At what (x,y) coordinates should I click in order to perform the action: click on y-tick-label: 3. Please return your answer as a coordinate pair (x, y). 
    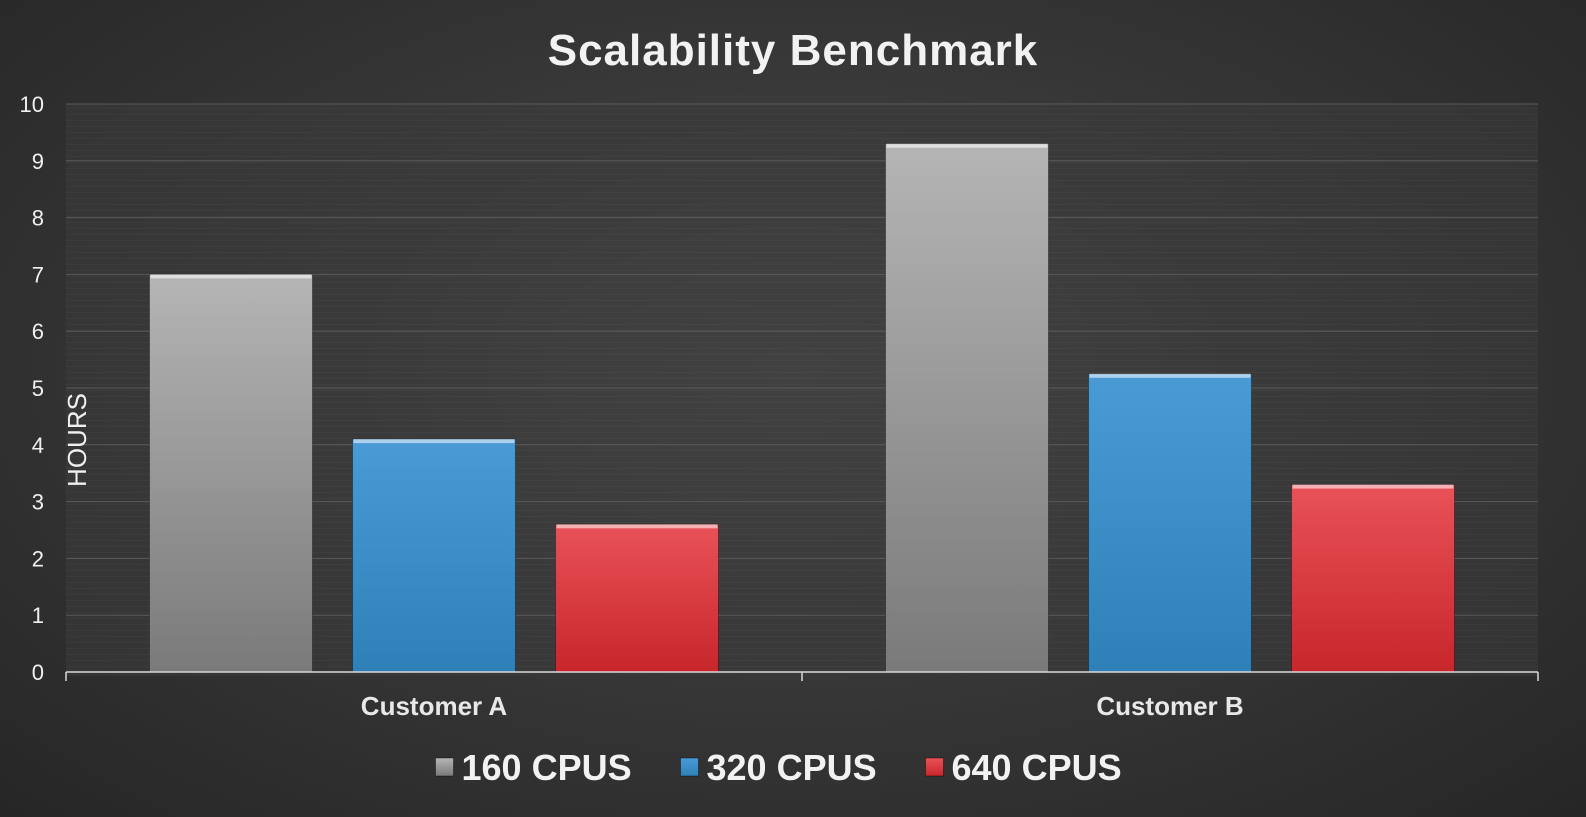
    Looking at the image, I should click on (38, 502).